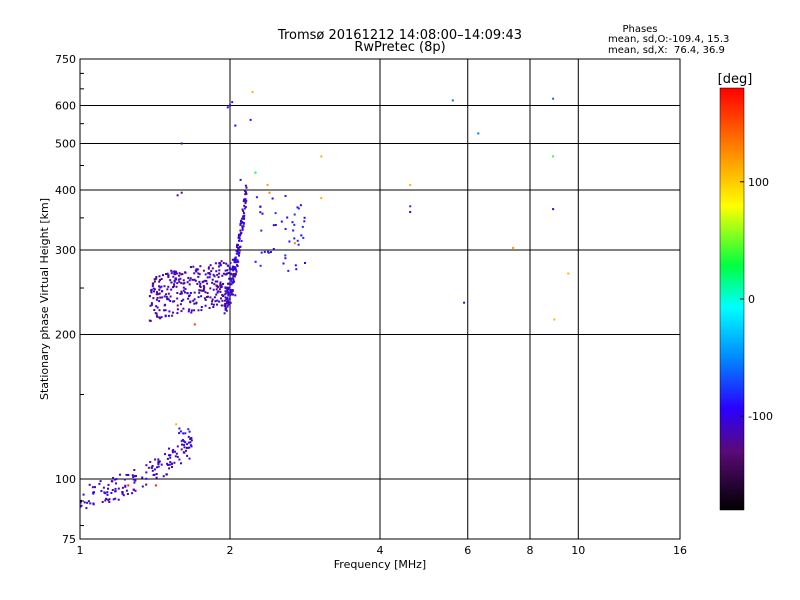  What do you see at coordinates (751, 299) in the screenshot?
I see `colorbar-tick-label: 0` at bounding box center [751, 299].